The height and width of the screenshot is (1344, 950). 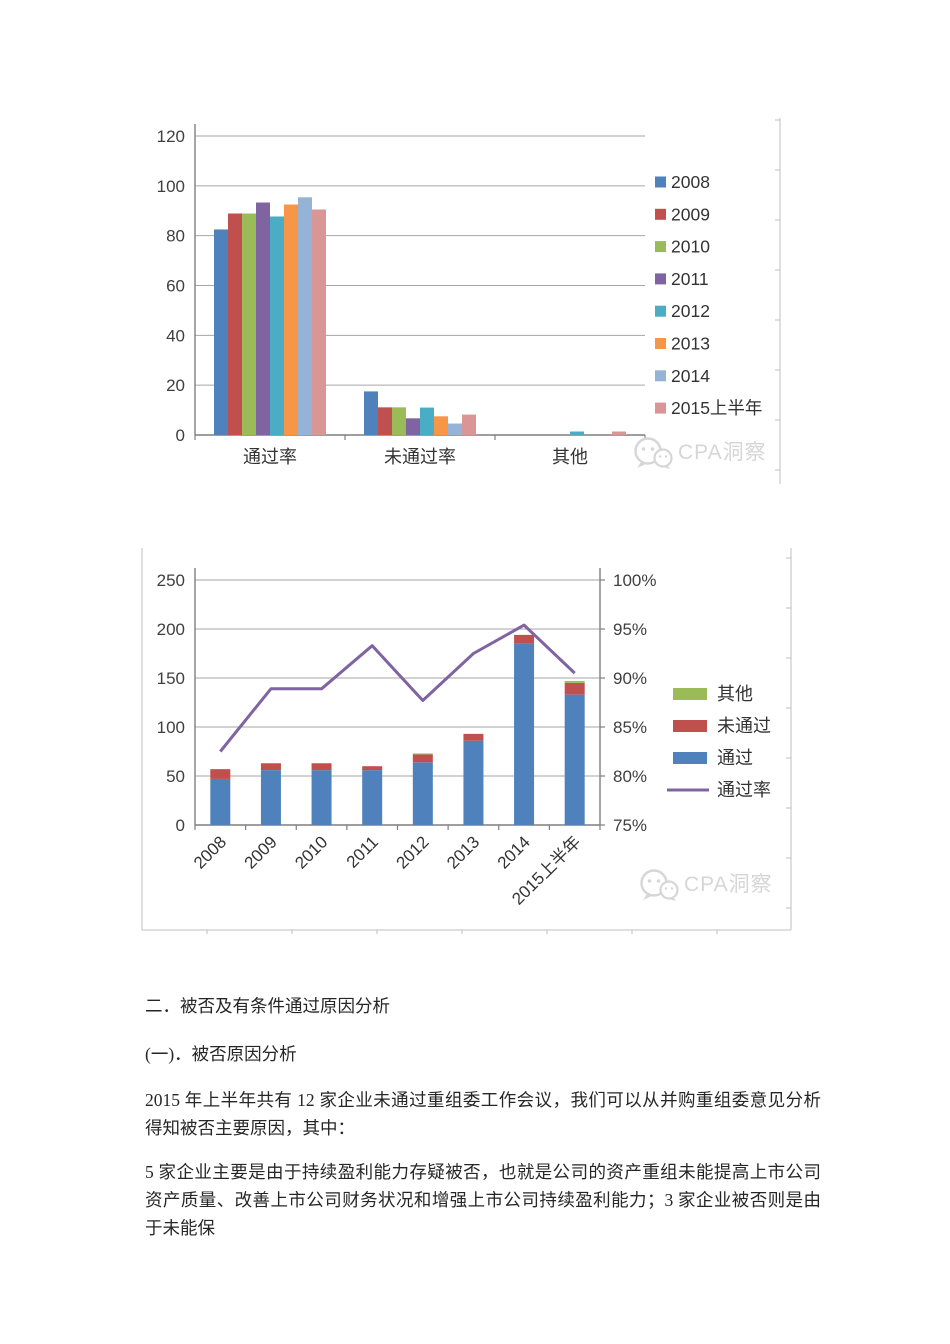 What do you see at coordinates (690, 694) in the screenshot?
I see `legend-swatch-其他` at bounding box center [690, 694].